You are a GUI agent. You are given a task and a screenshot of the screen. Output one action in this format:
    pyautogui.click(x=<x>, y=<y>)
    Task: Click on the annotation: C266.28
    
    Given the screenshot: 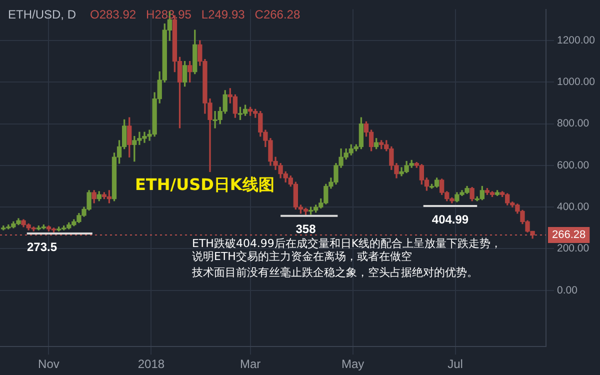 What is the action you would take?
    pyautogui.click(x=277, y=14)
    